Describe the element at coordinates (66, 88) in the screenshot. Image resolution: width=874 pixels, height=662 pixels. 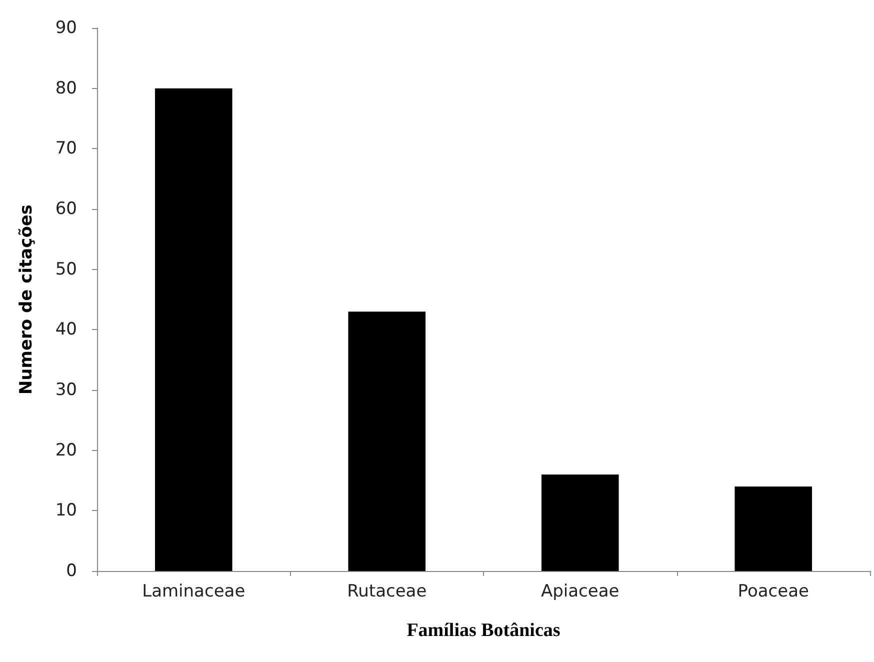
I see `y-tick-label: 80` at that location.